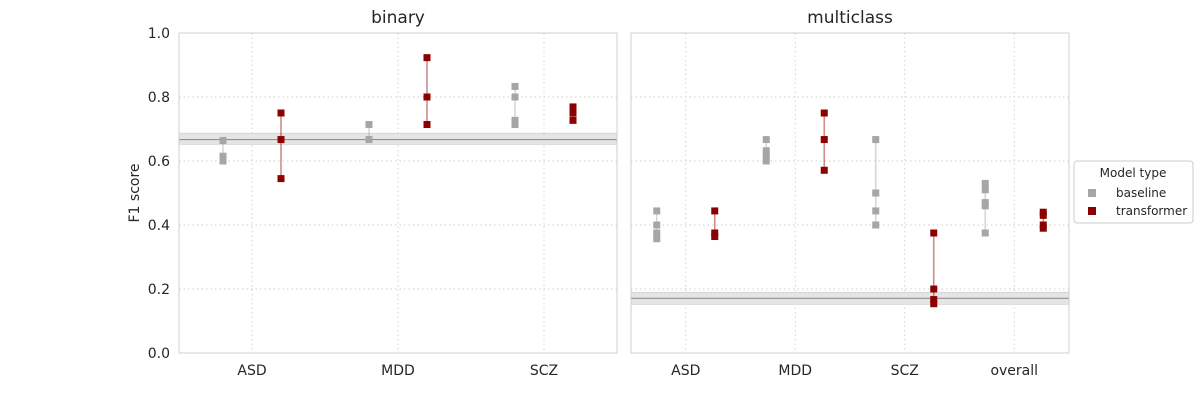 This screenshot has width=1200, height=419. Describe the element at coordinates (159, 34) in the screenshot. I see `y-tick-label: 1.0` at that location.